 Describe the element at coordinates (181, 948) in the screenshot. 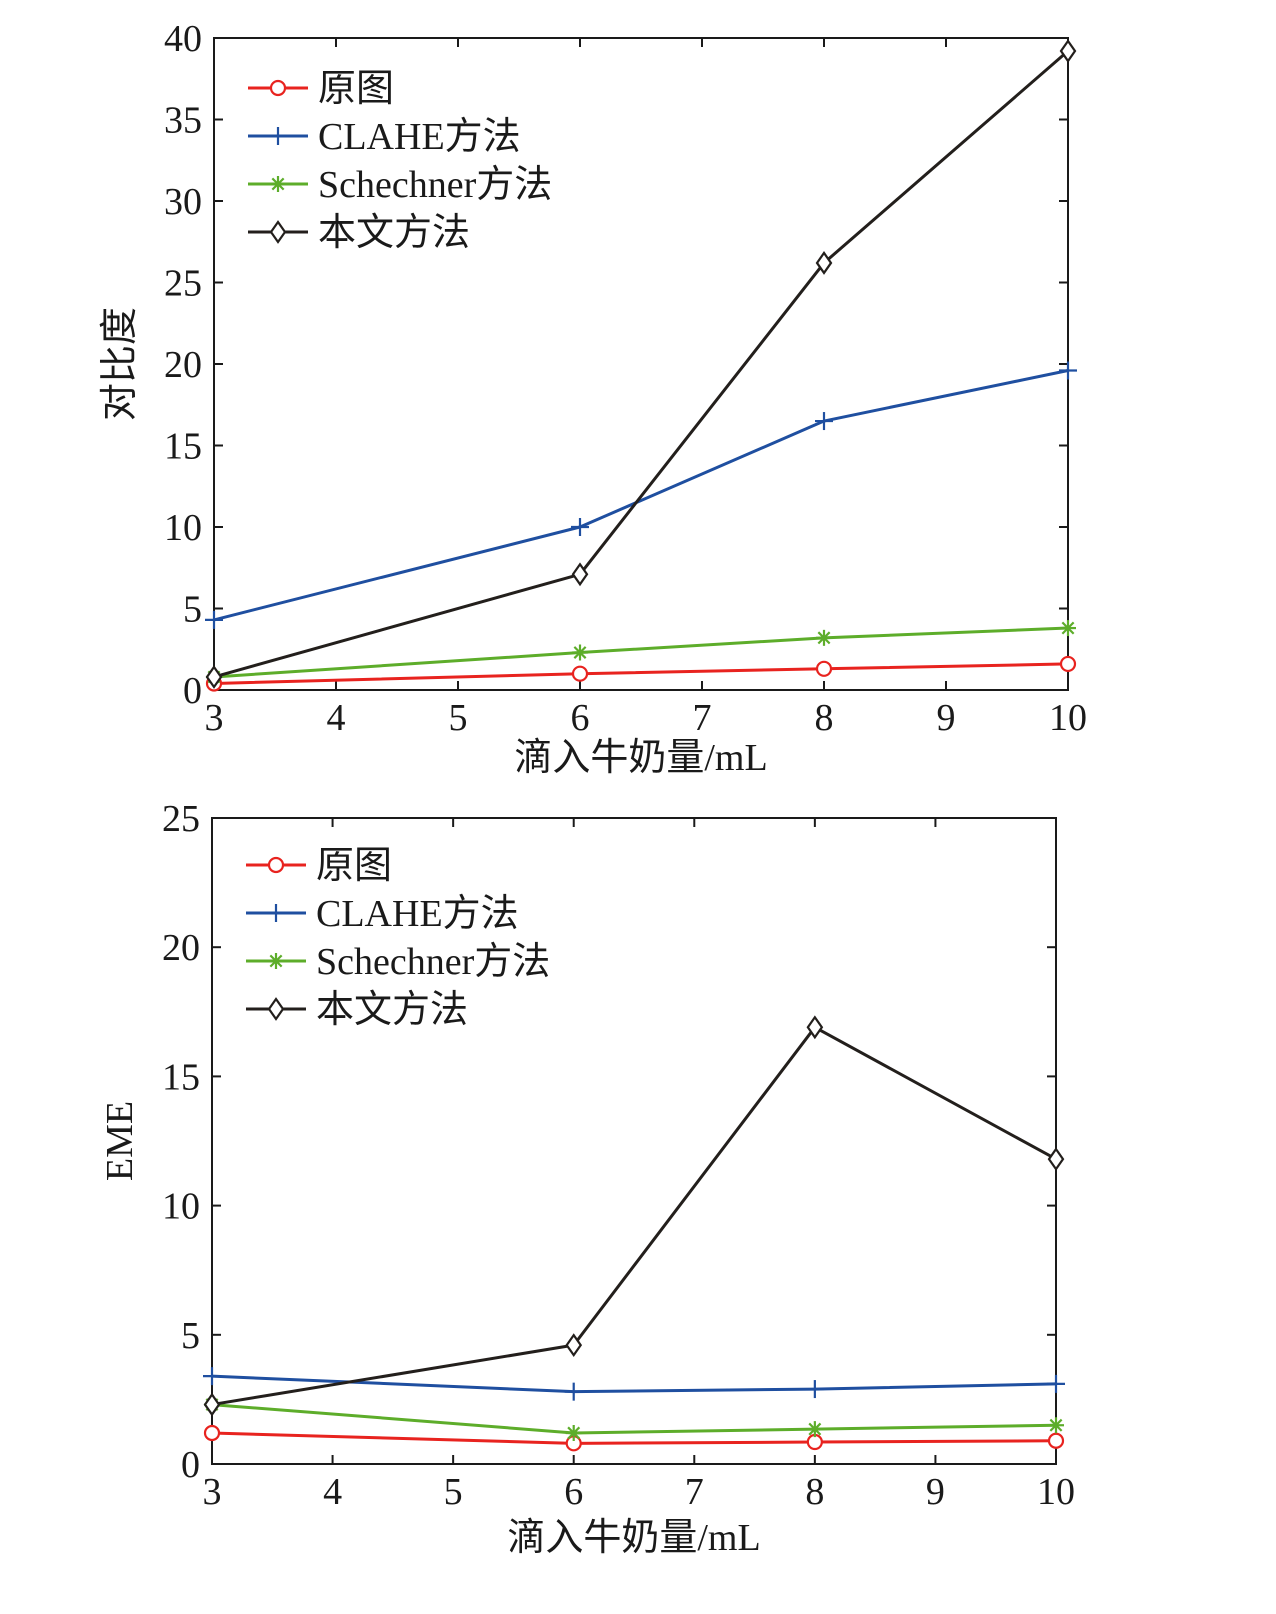

I see `chart2-y-tick-label: 20` at that location.